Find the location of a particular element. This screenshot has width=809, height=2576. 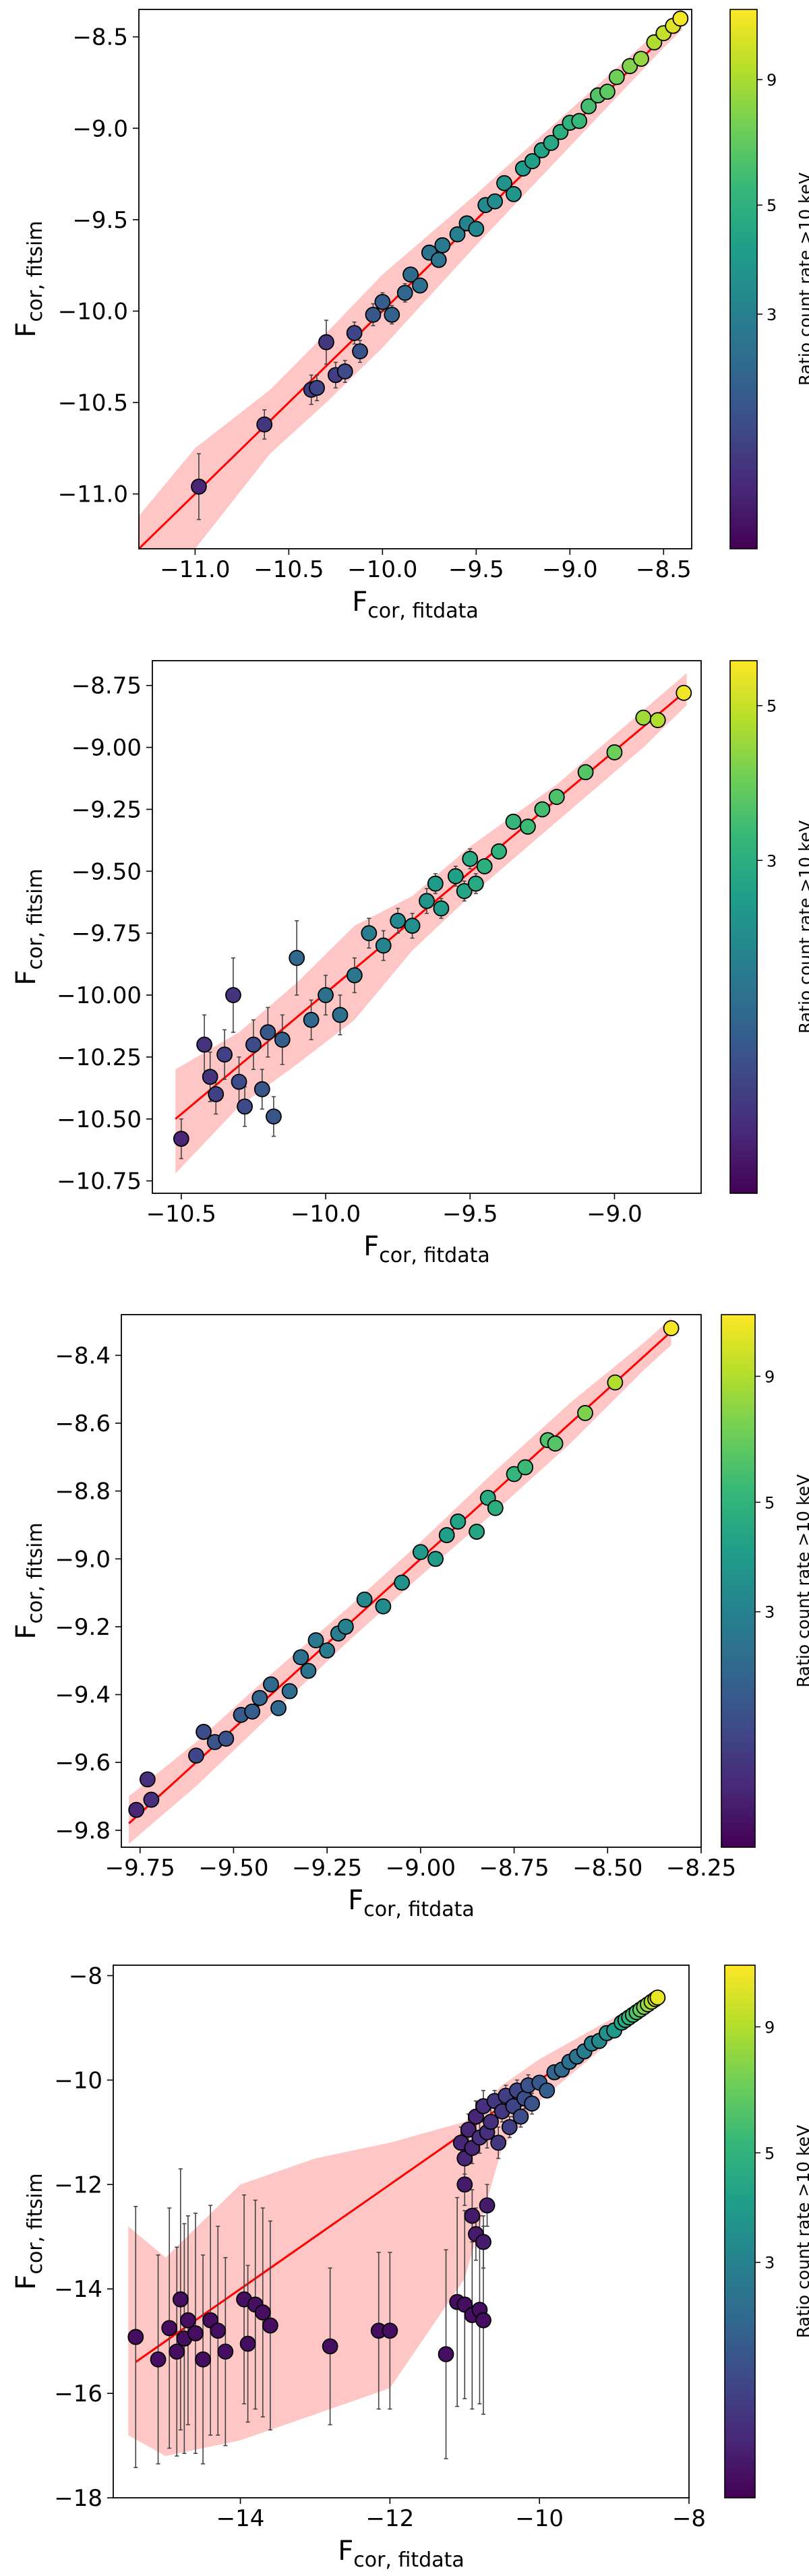

y-tick-label: −10.0 is located at coordinates (93, 311).